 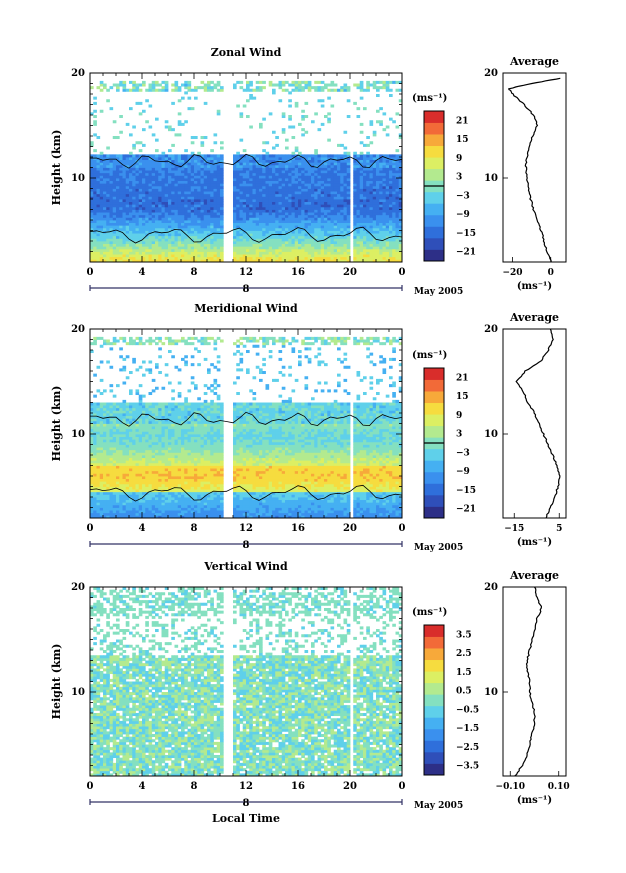 I want to click on x-tick-label: 12, so click(x=246, y=272).